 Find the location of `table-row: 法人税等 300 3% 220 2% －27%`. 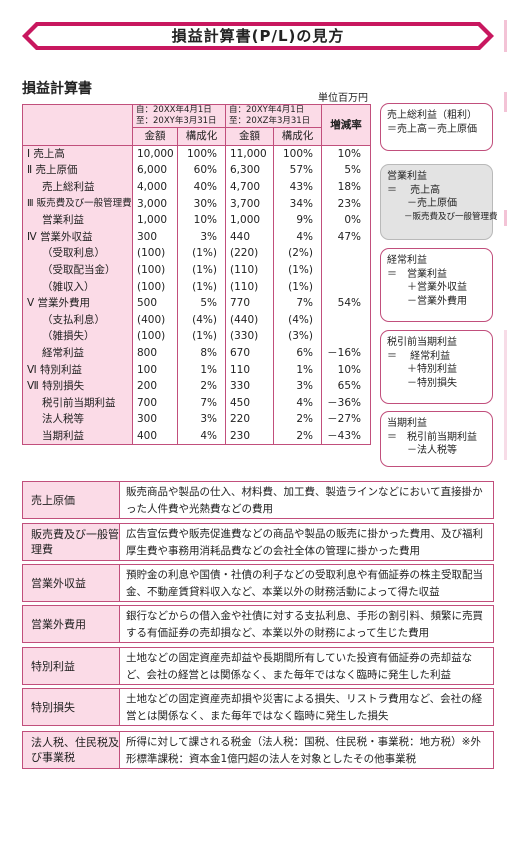

table-row: 法人税等 300 3% 220 2% －27% is located at coordinates (196, 419).